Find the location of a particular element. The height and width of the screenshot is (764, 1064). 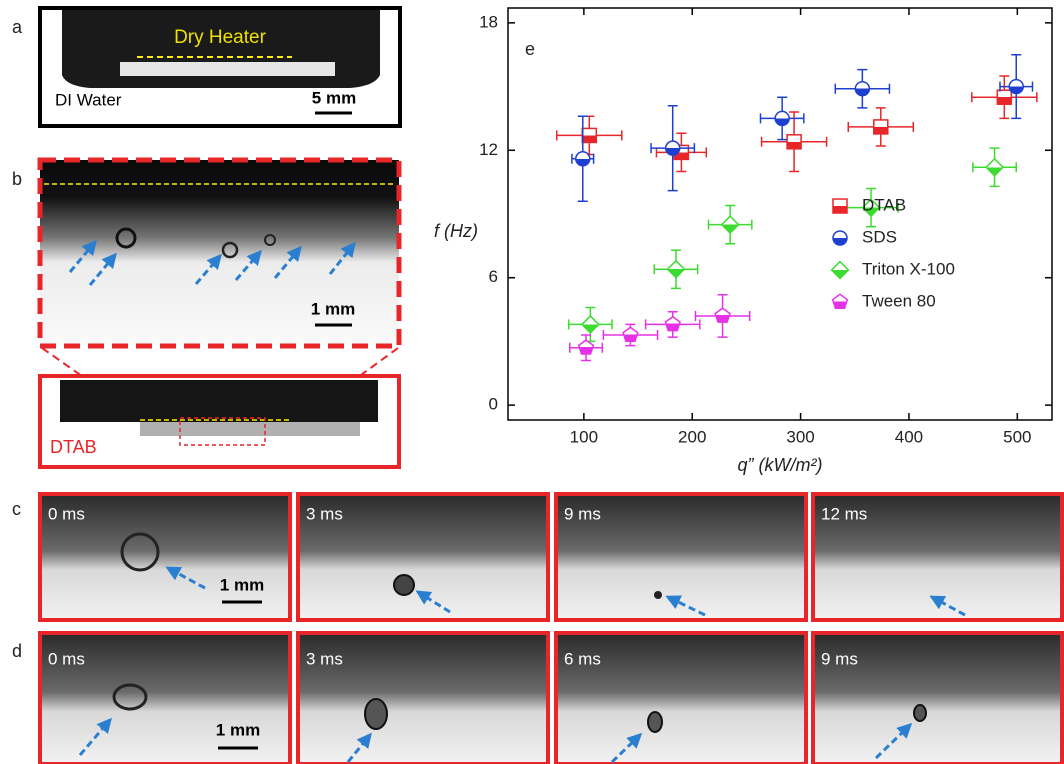

legend-label: DTAB is located at coordinates (884, 204).